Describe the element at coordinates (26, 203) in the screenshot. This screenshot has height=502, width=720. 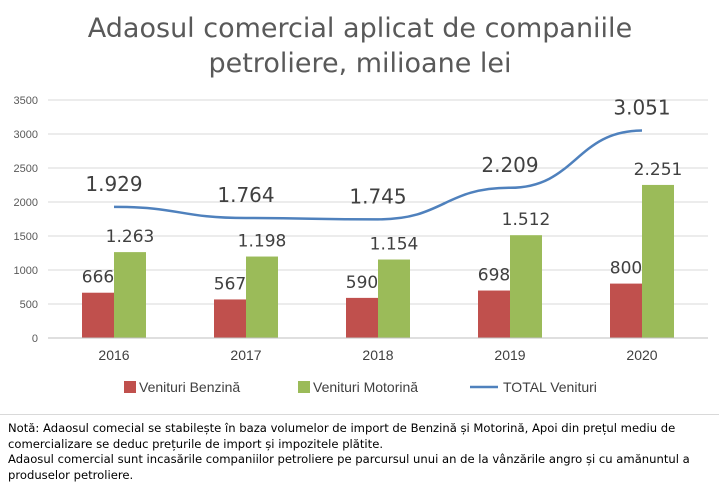
I see `y-tick-label: 2000` at that location.